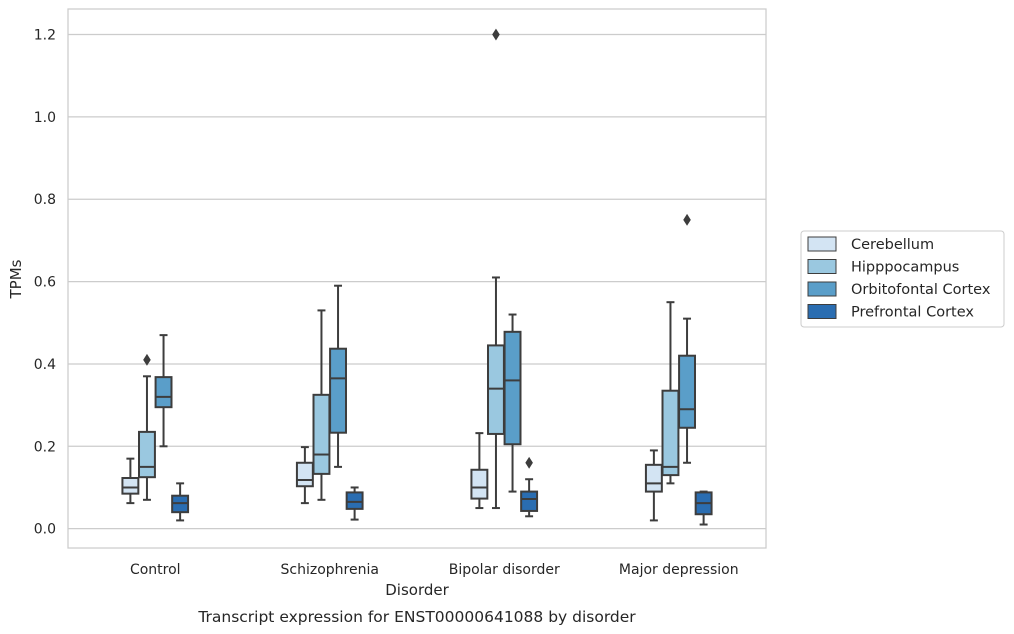  Describe the element at coordinates (892, 245) in the screenshot. I see `legend-label: Cerebellum` at that location.